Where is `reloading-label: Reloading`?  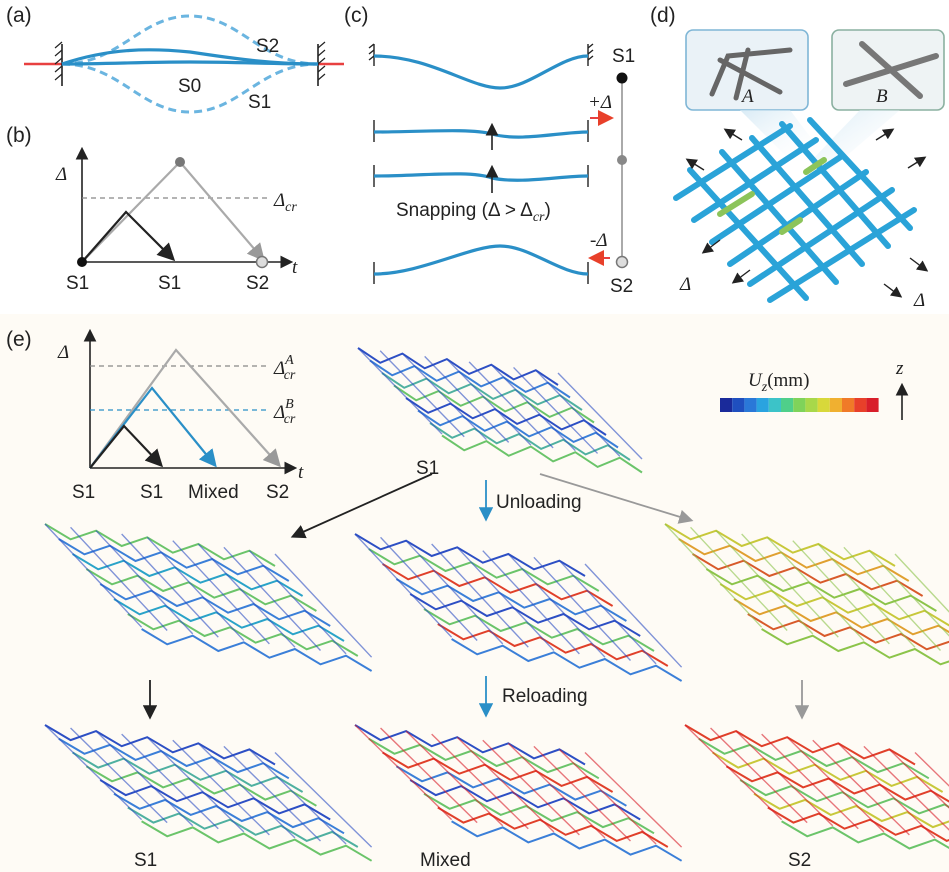 reloading-label: Reloading is located at coordinates (545, 696).